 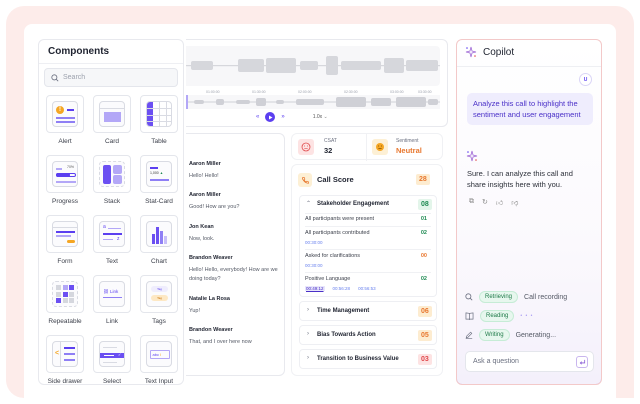 What do you see at coordinates (499, 52) in the screenshot?
I see `copilot-title: Copilot` at bounding box center [499, 52].